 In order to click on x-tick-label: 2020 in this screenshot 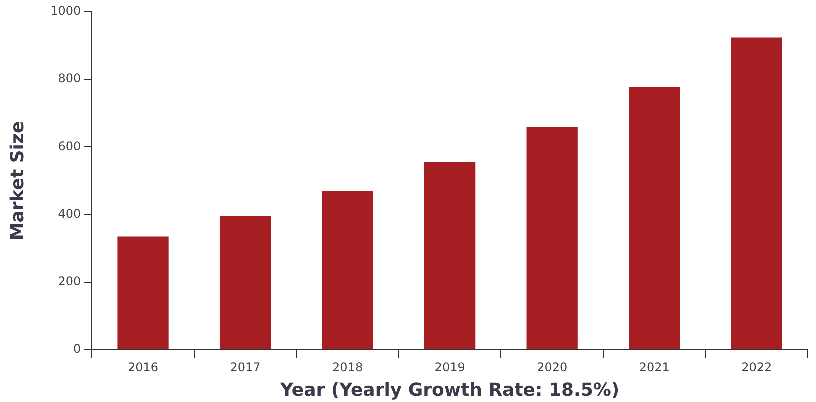, I will do `click(552, 367)`.